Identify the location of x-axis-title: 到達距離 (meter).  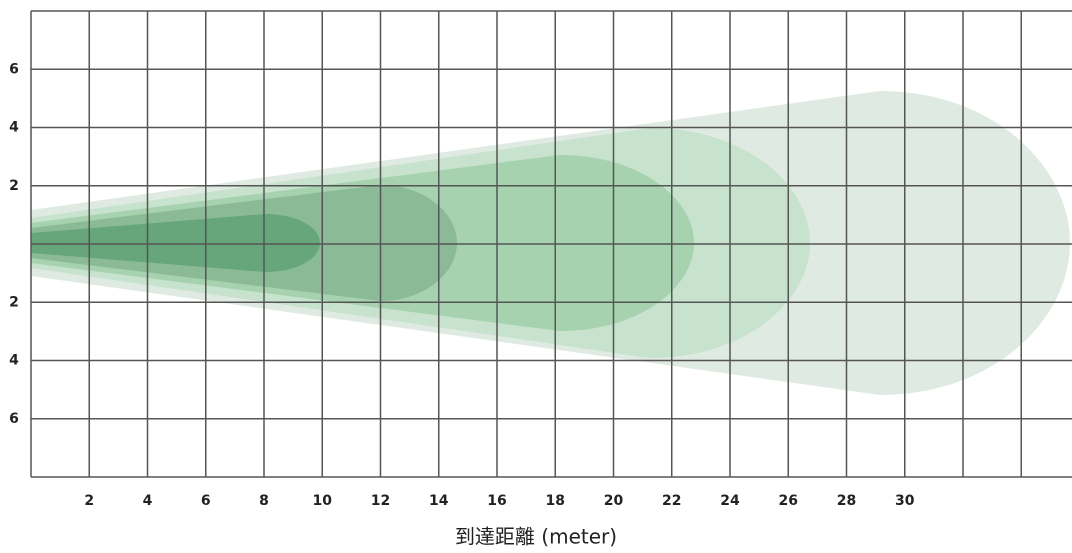
(536, 537).